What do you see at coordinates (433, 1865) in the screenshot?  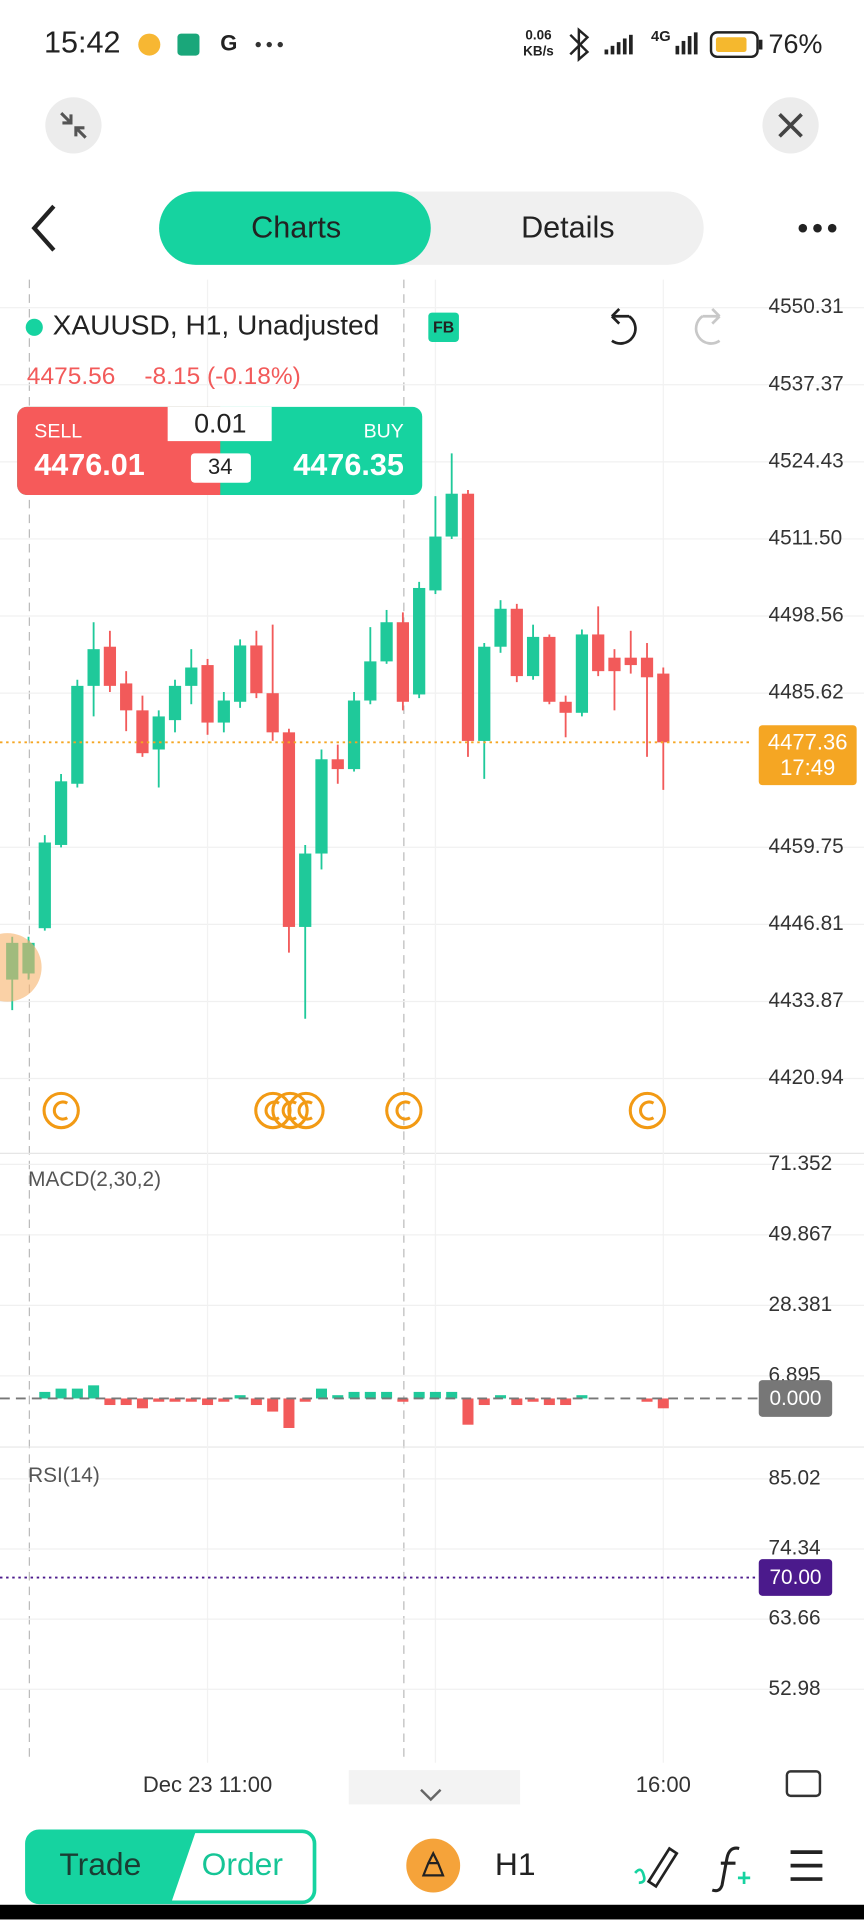 I see `gold-button` at bounding box center [433, 1865].